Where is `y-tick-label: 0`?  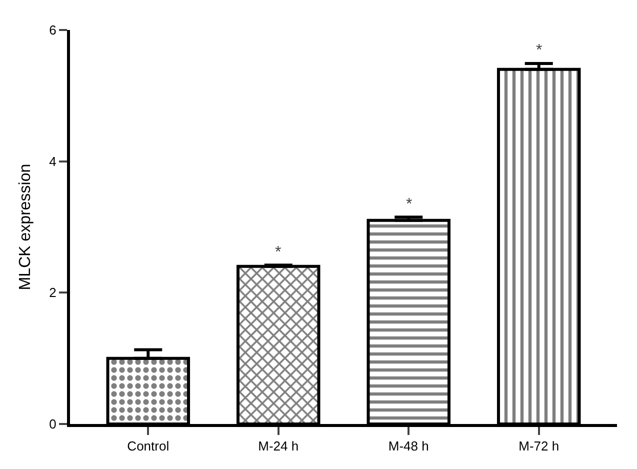 y-tick-label: 0 is located at coordinates (52, 424).